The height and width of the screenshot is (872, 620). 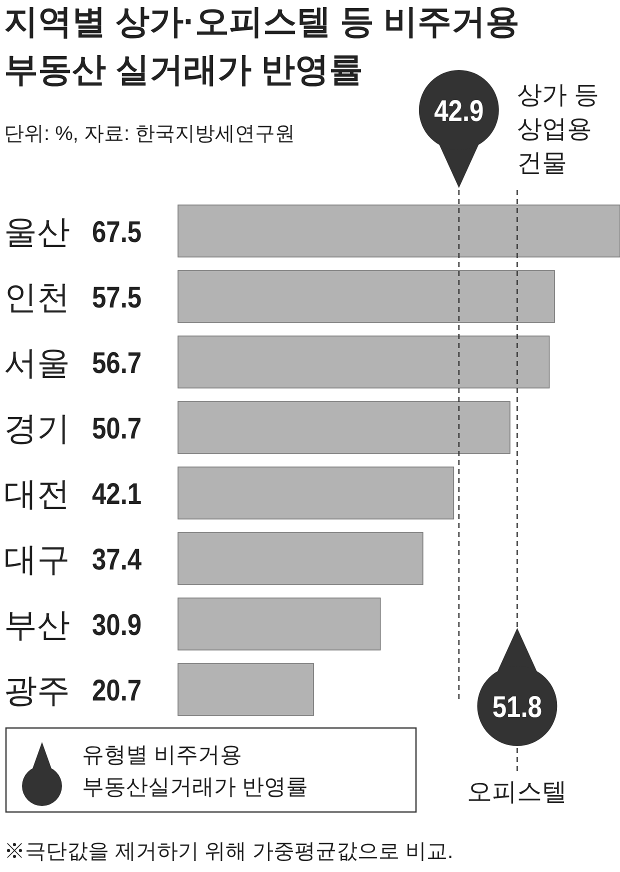 I want to click on subtitle: 단위: %, 자료: 한국지방세연구원, so click(x=150, y=134).